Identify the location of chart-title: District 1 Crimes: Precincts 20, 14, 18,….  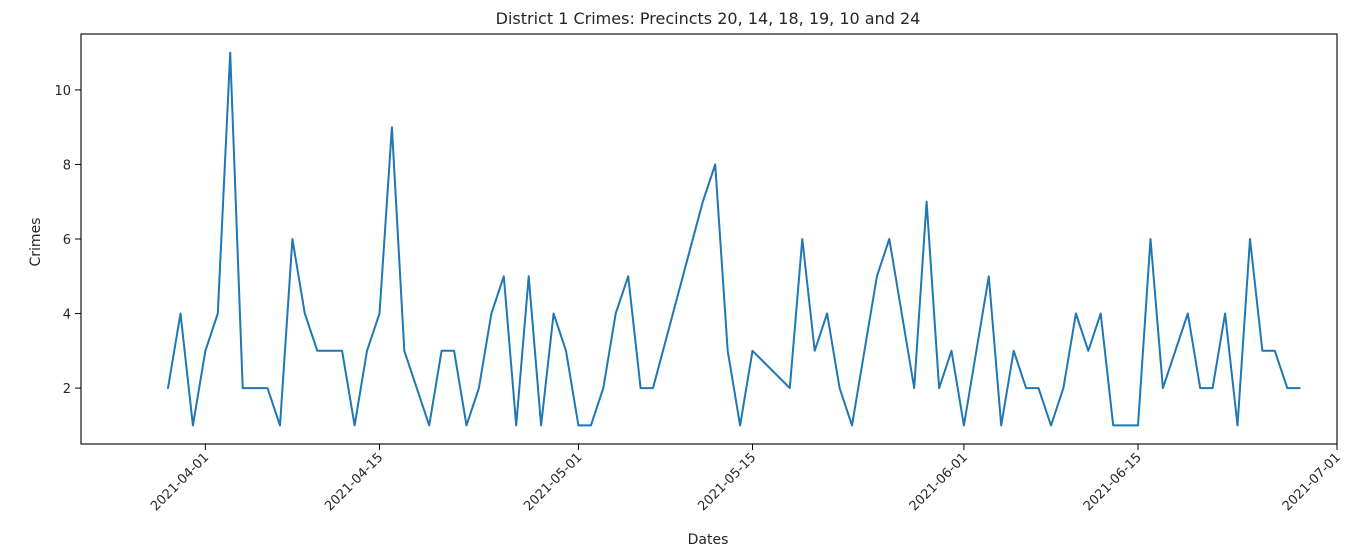
(708, 18).